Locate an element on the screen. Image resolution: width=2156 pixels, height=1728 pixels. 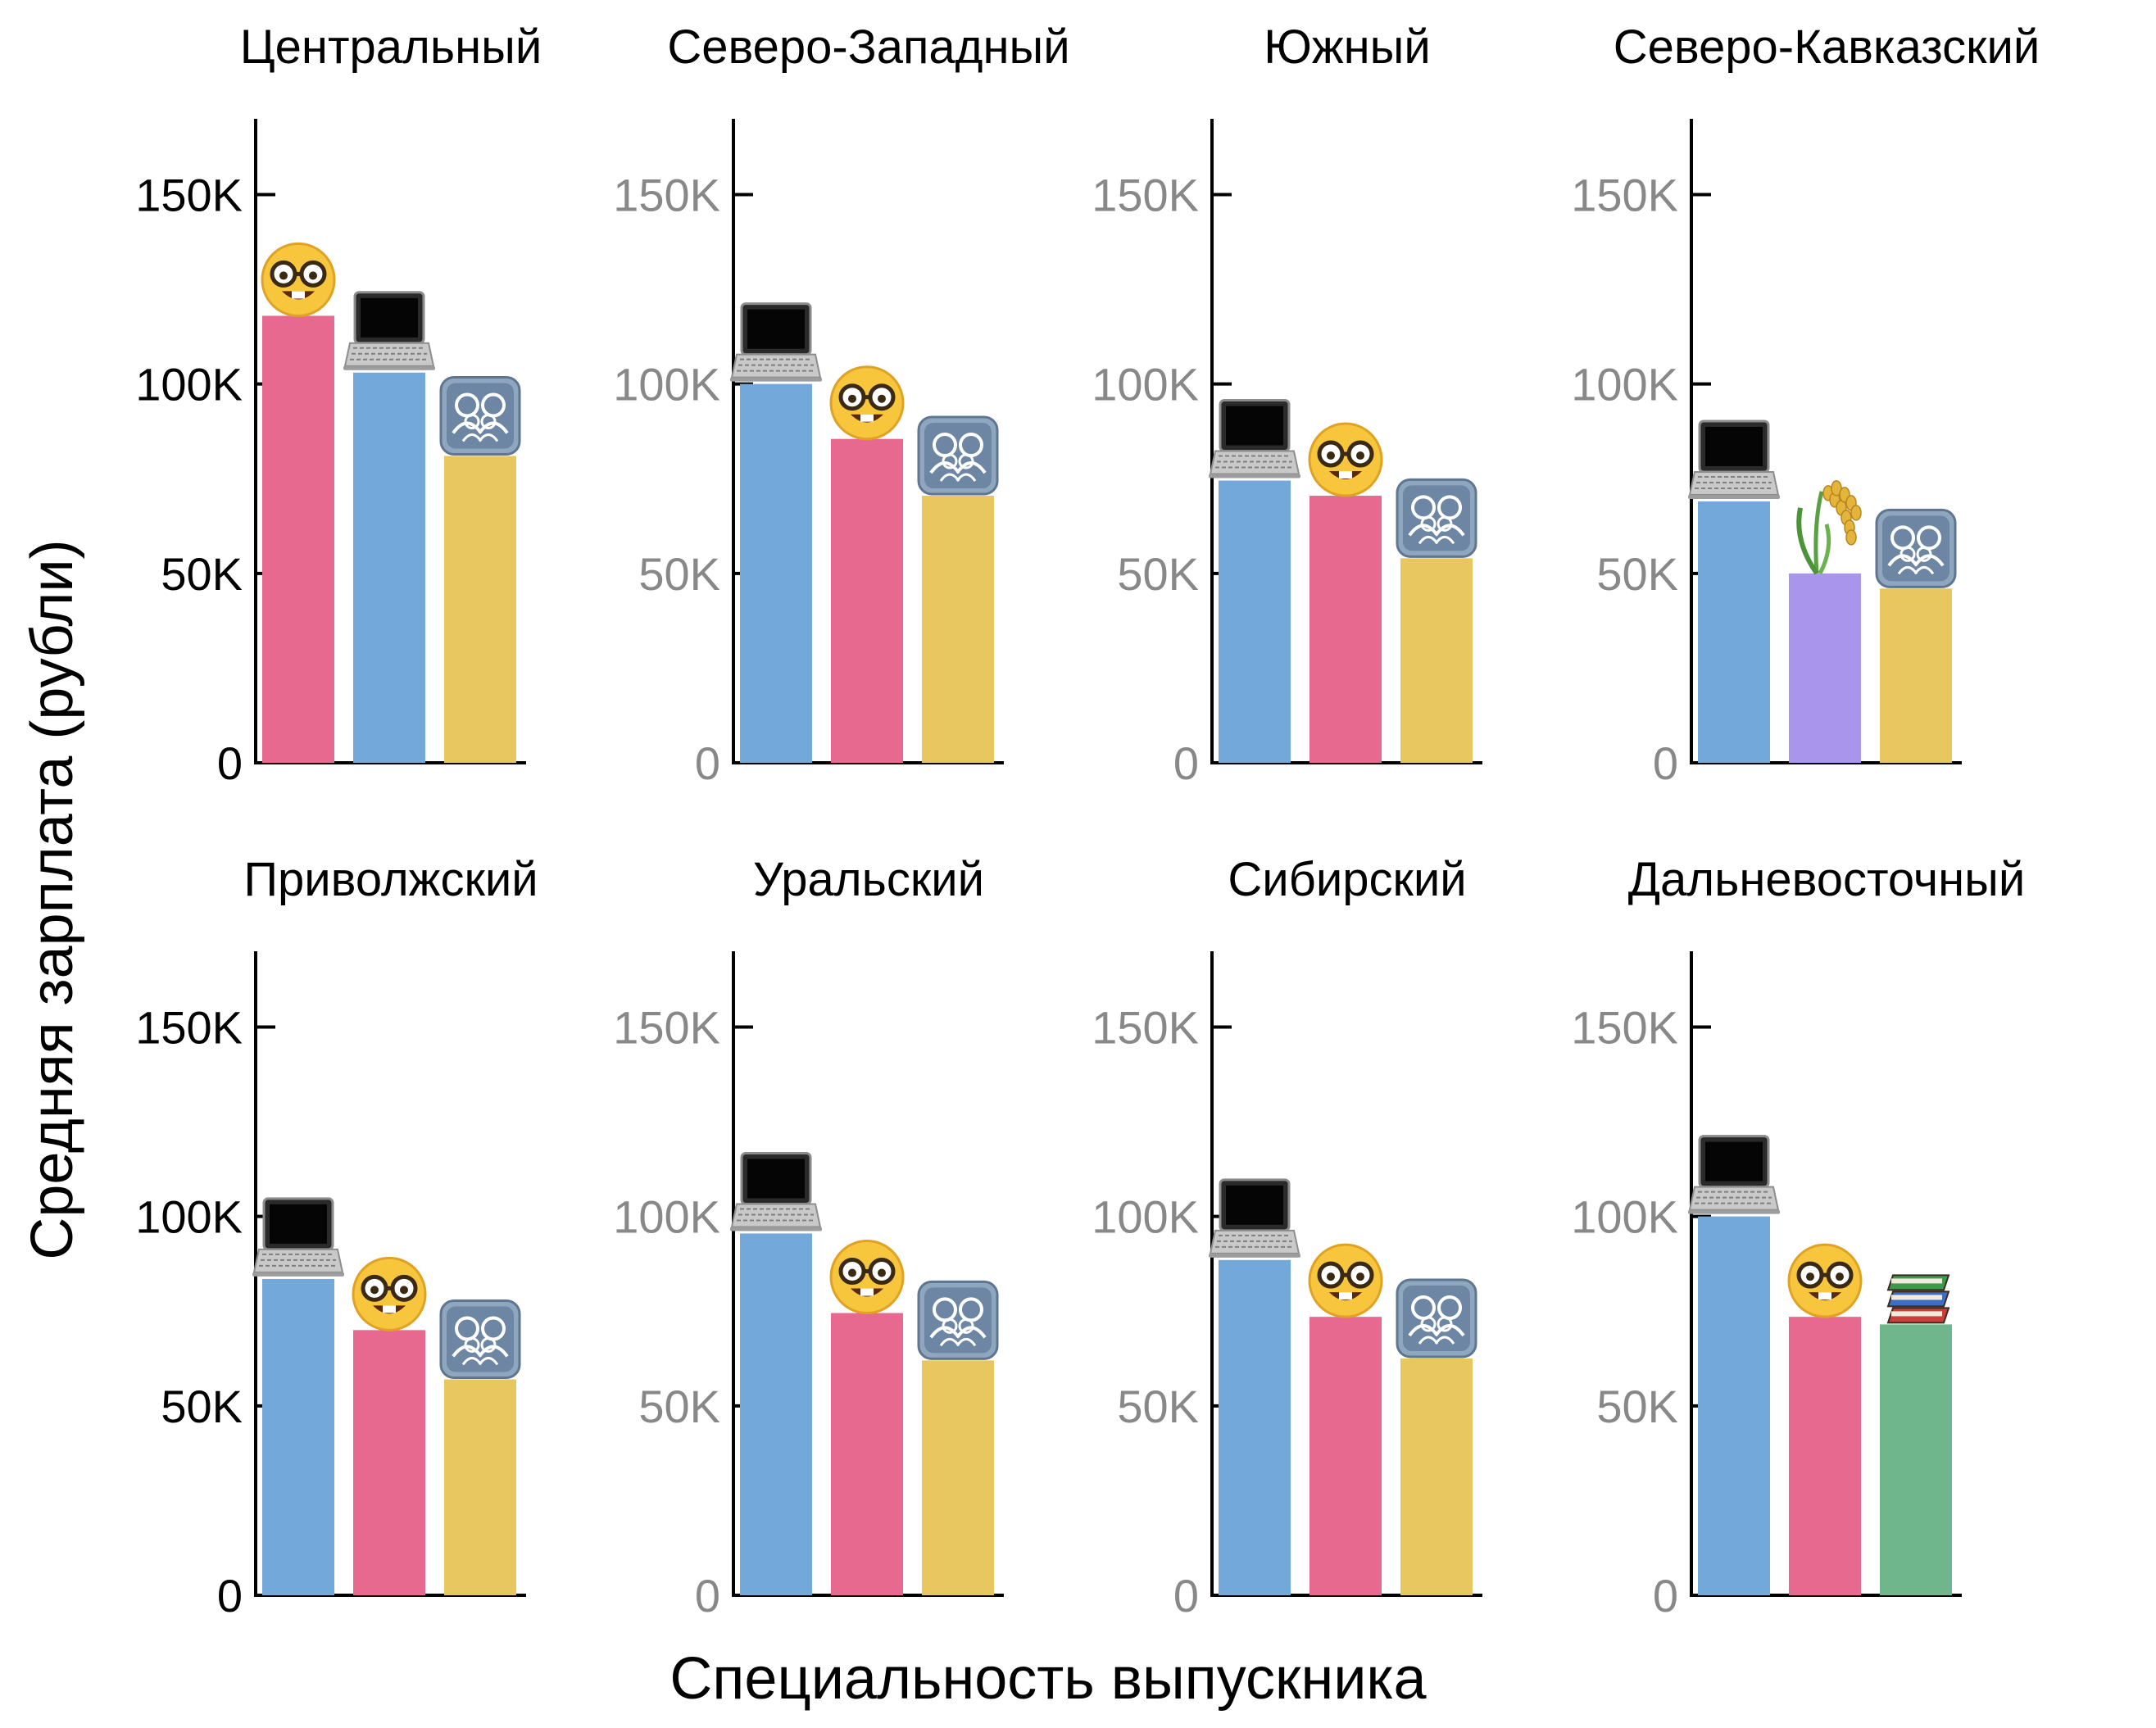
panel-title: Приволжский is located at coordinates (390, 879).